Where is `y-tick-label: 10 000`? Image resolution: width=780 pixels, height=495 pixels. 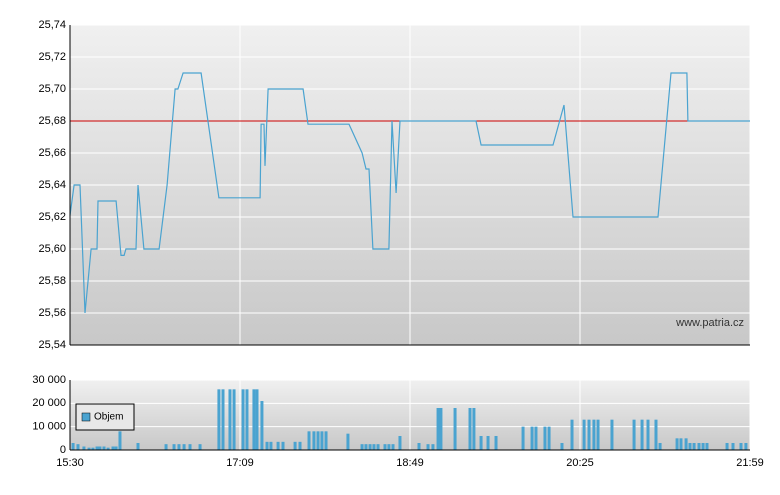
y-tick-label: 10 000 is located at coordinates (49, 427).